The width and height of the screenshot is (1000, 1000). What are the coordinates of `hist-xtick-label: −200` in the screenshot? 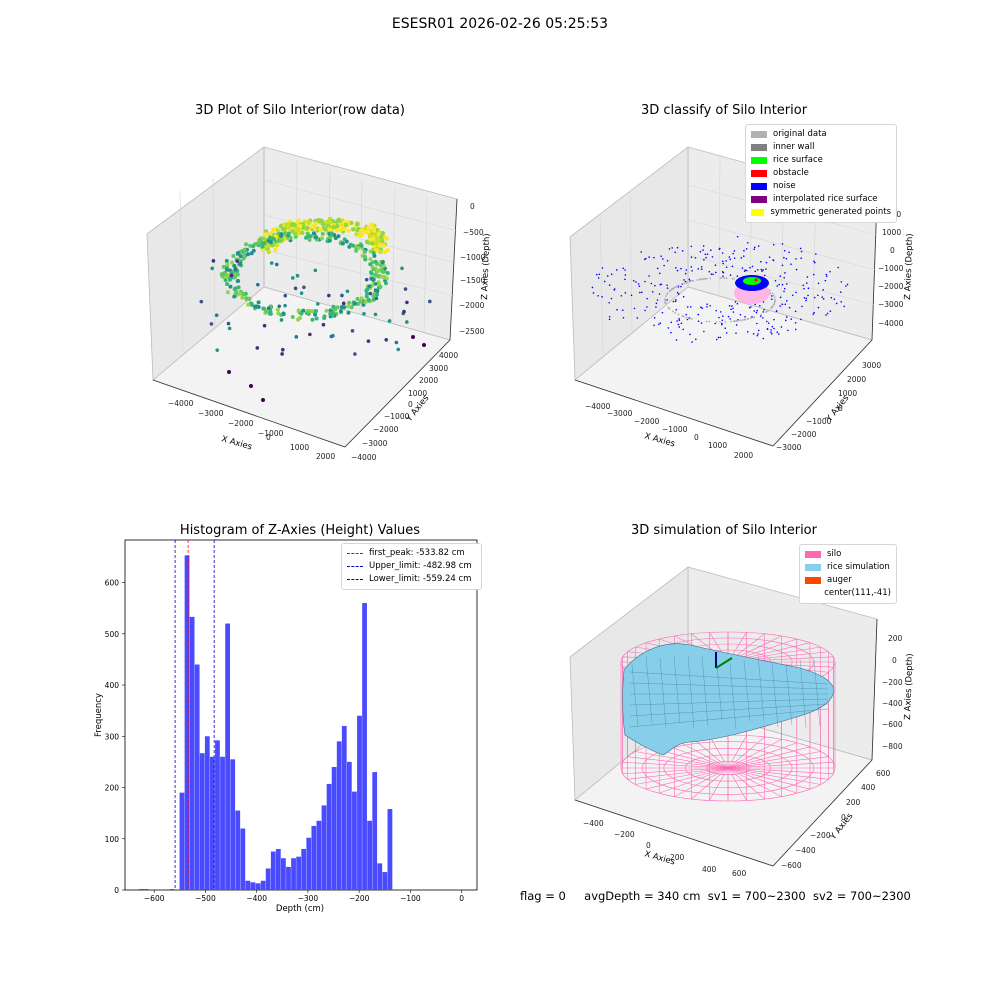 It's located at (359, 898).